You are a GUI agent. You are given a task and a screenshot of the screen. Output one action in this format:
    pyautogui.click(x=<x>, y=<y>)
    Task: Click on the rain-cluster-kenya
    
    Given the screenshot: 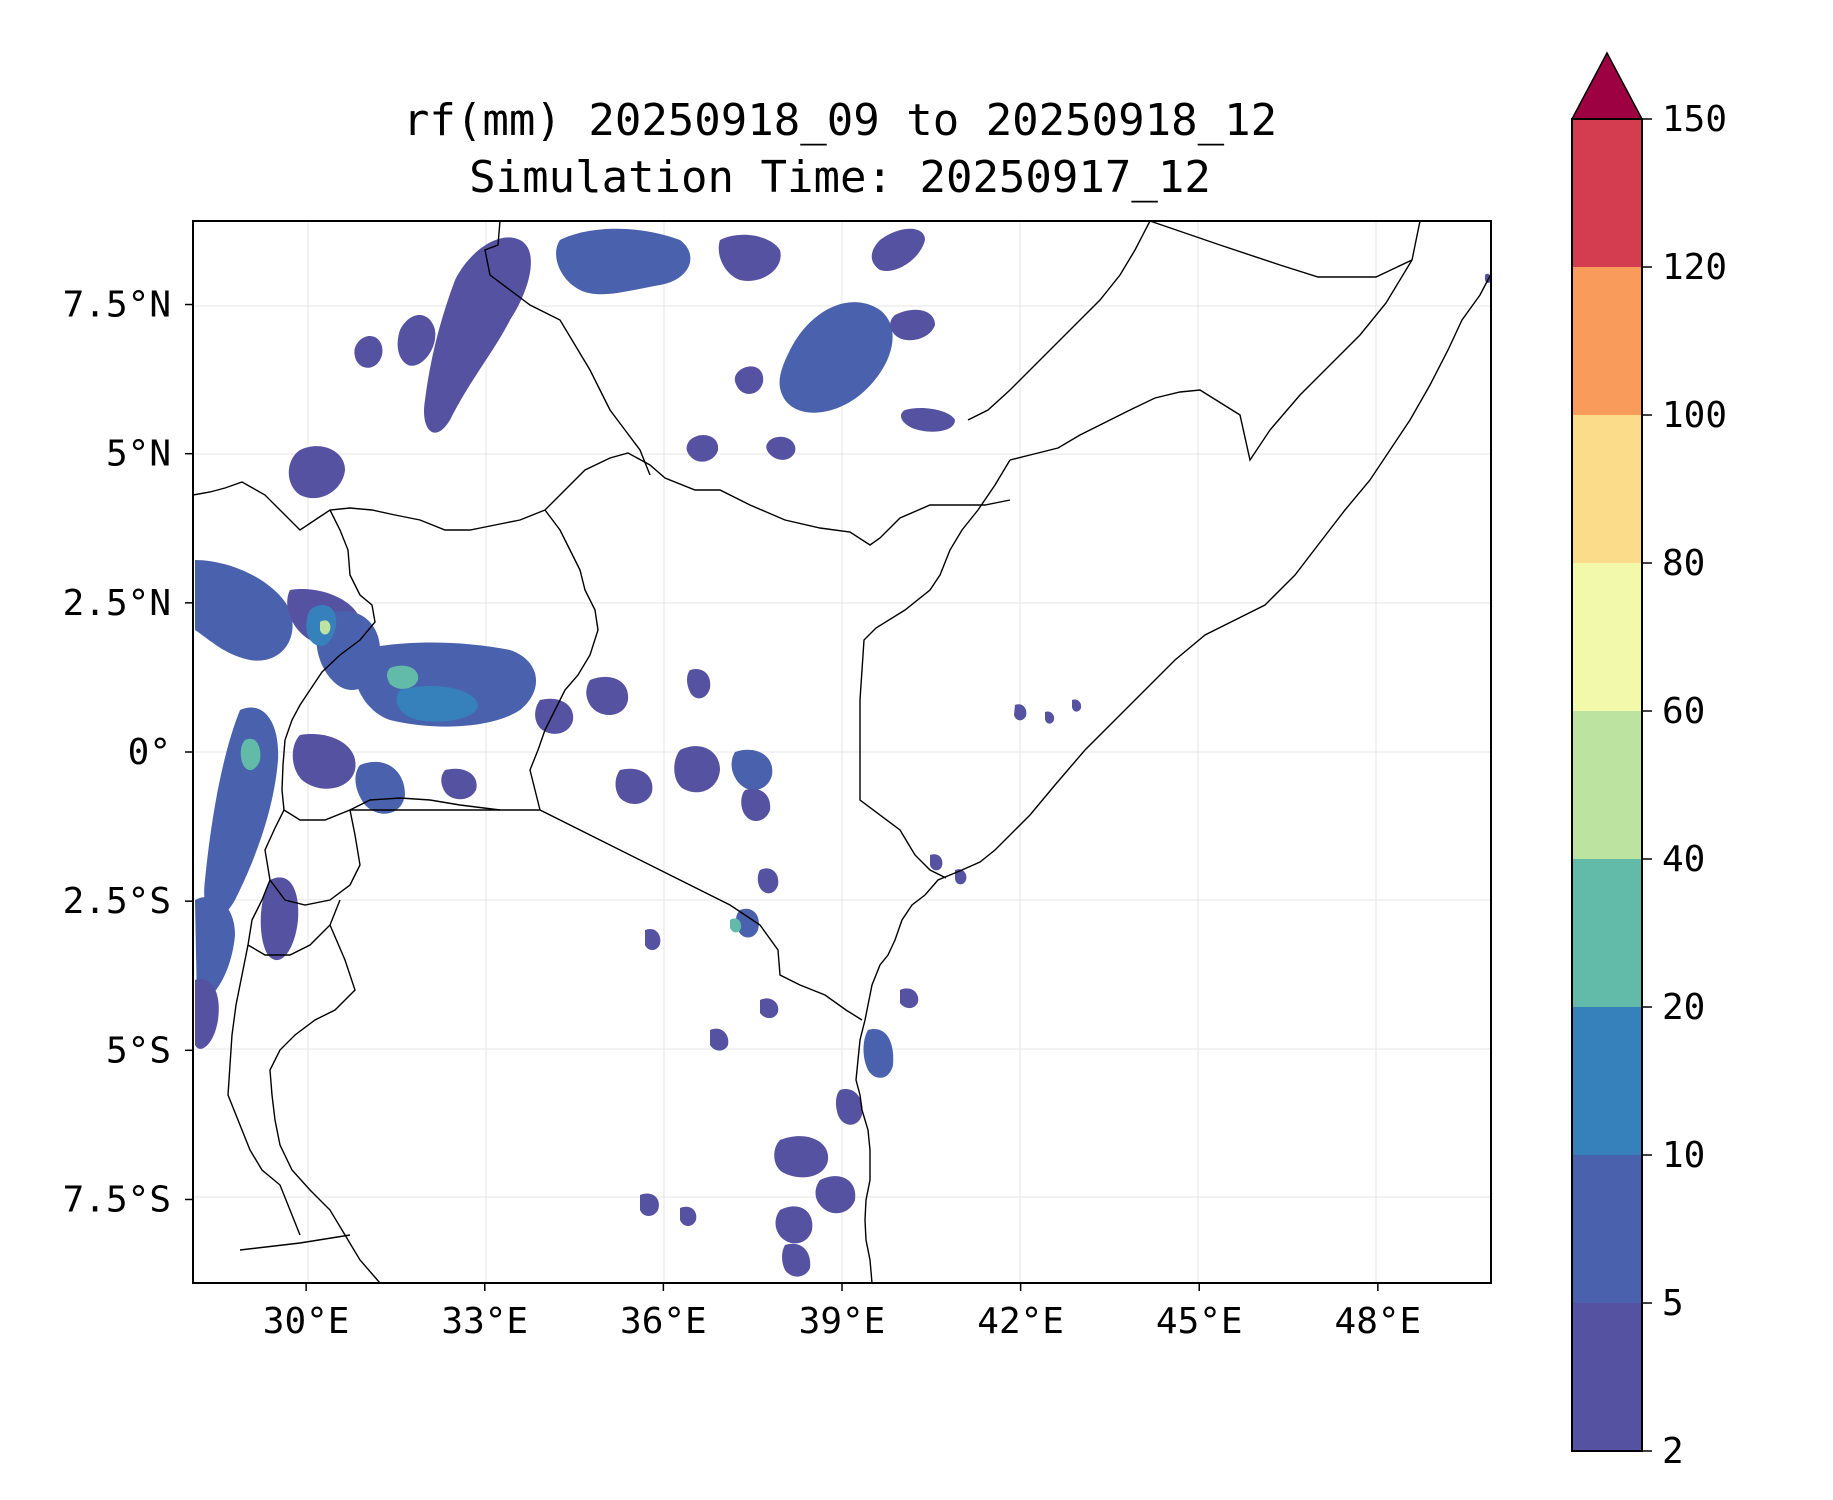 What is the action you would take?
    pyautogui.click(x=697, y=809)
    